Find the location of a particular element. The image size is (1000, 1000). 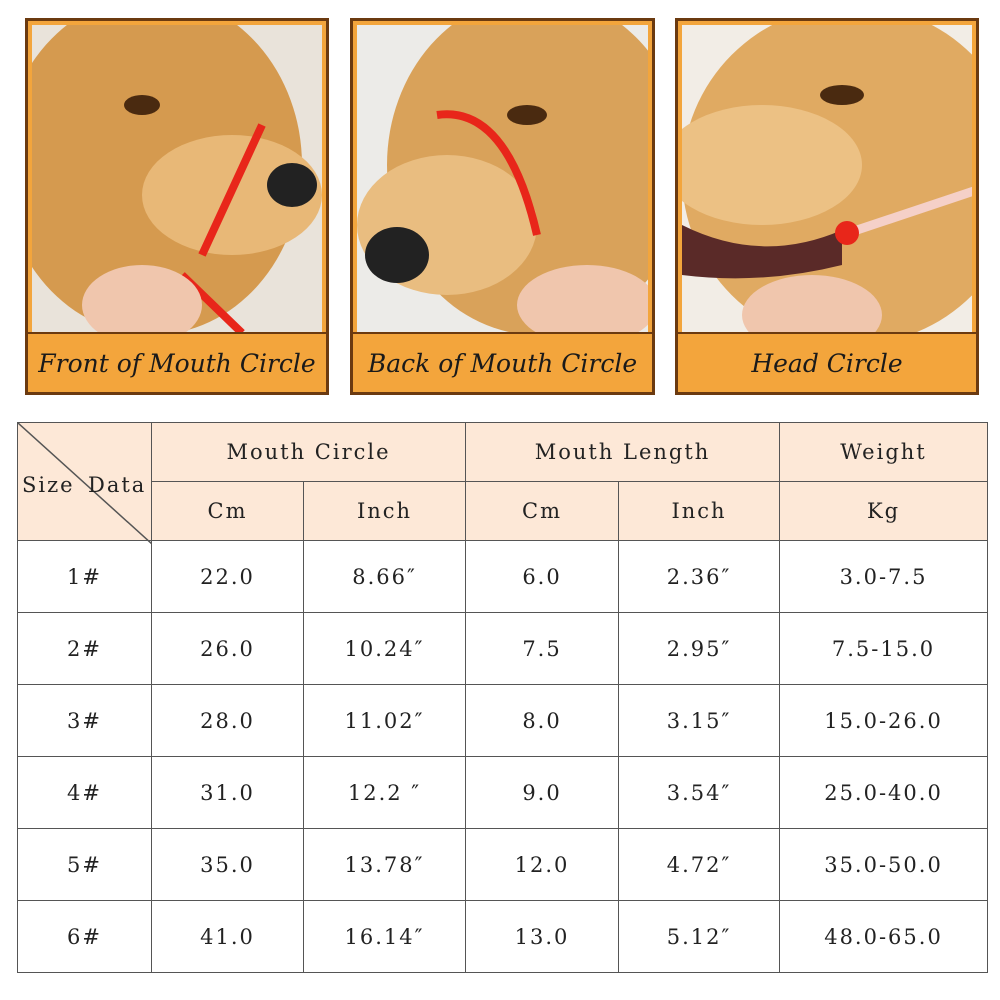

corner-cell: Size Data is located at coordinates (84, 483).